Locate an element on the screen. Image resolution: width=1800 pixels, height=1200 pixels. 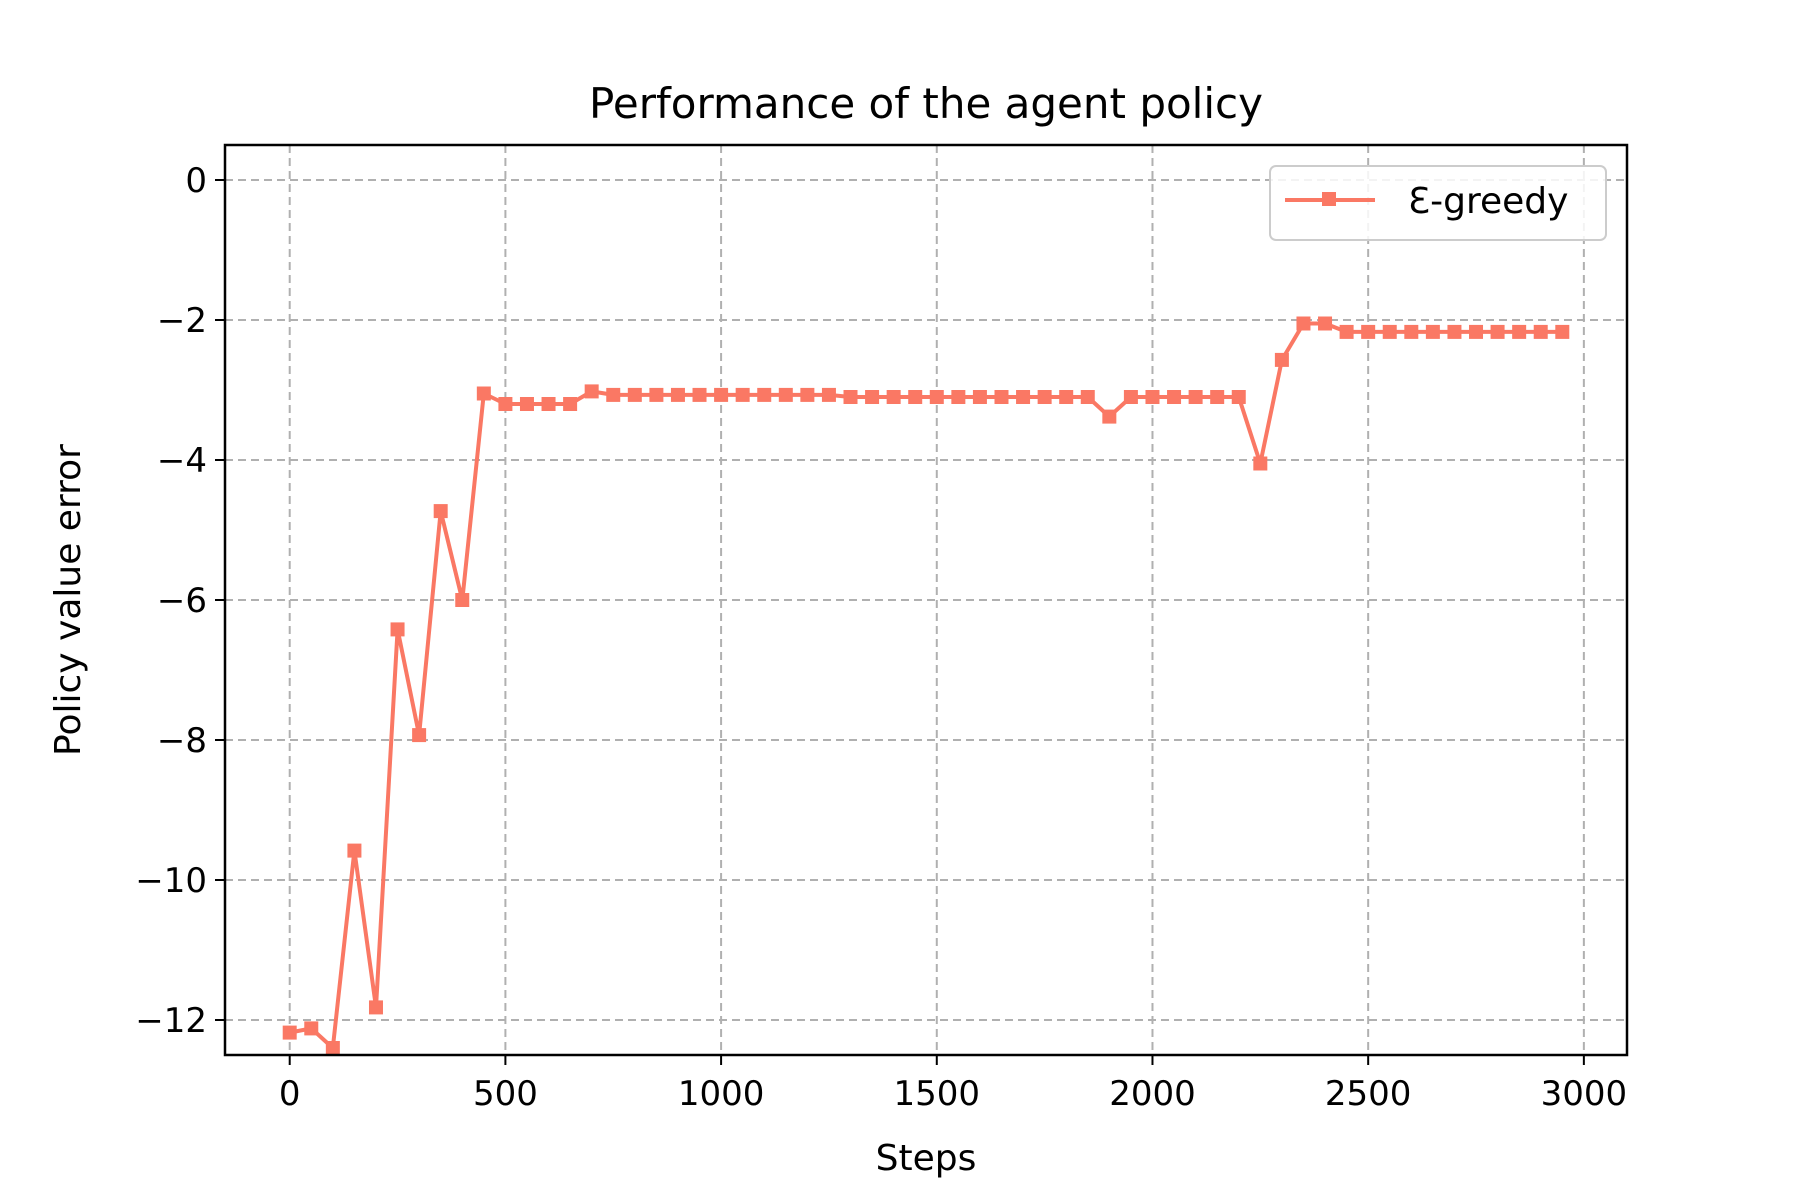
y-tick-label: −4 is located at coordinates (182, 461).